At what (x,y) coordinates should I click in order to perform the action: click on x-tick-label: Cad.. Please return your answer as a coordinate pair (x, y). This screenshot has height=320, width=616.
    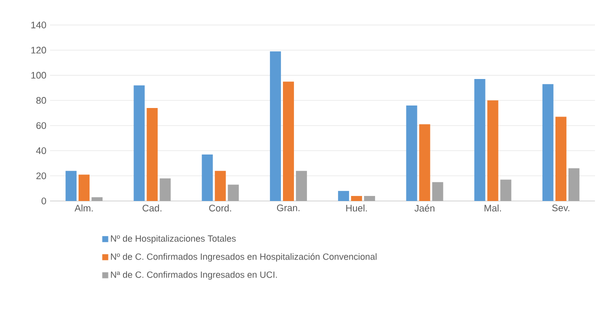
    Looking at the image, I should click on (152, 208).